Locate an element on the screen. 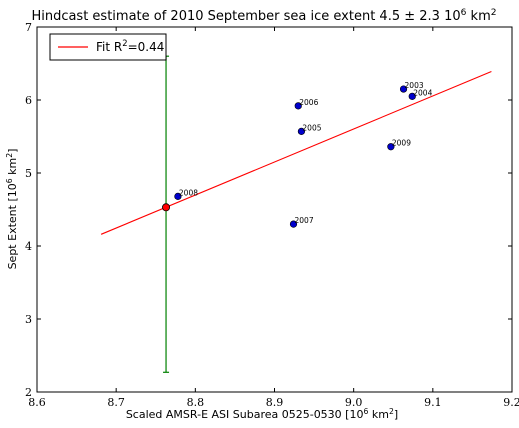  x-tick-label: 8.7 is located at coordinates (116, 402).